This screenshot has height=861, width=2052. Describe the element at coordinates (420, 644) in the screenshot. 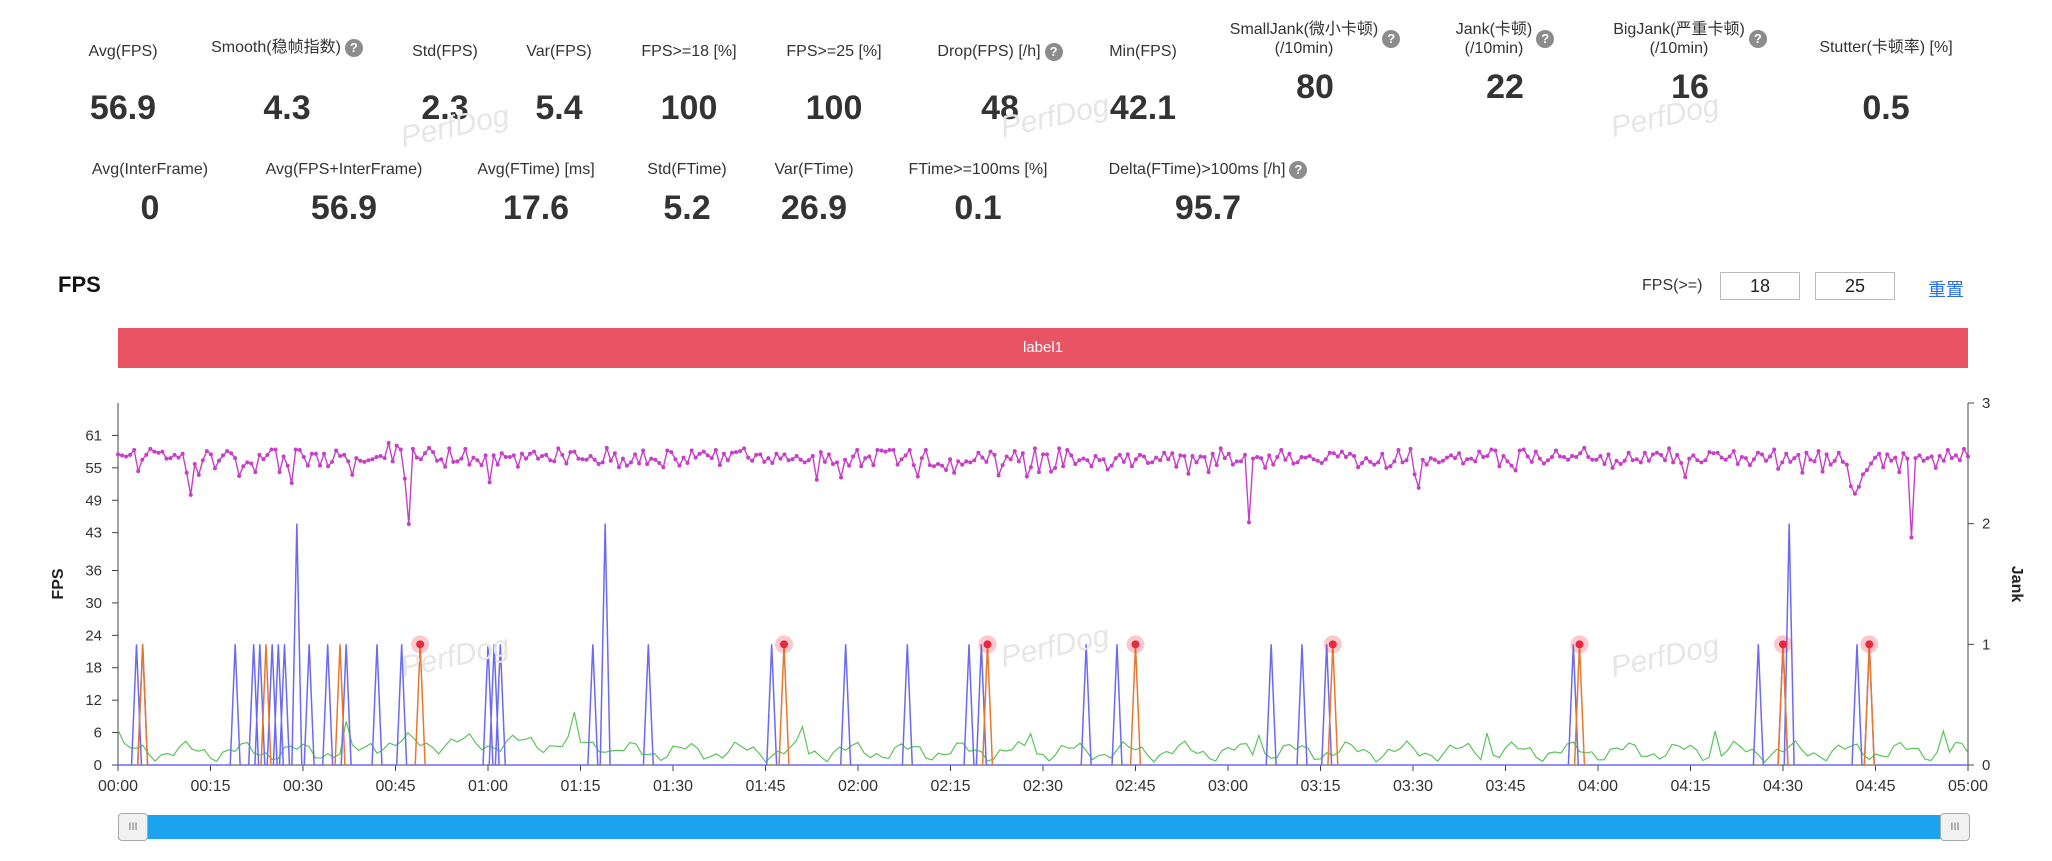

I see `bigjank-marker` at that location.